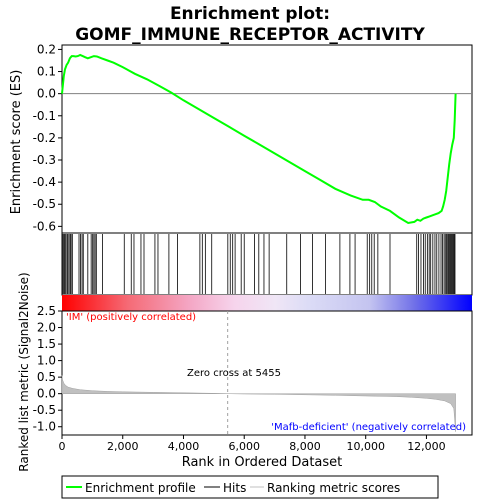  I want to click on metric-y-ticks: 2.5 2.0 1.5 1.0 0.5 0.0 -0.5 -1.0, so click(47, 369).